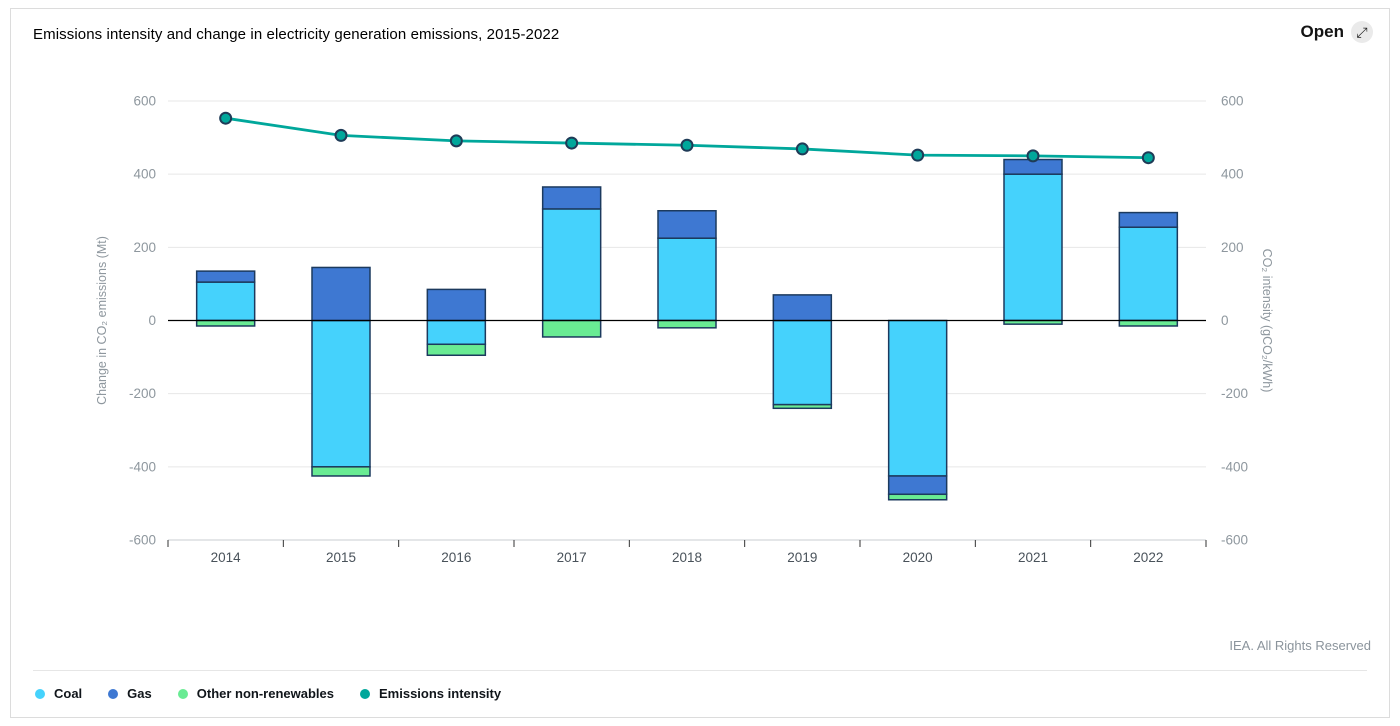 This screenshot has height=726, width=1400. I want to click on emissions-intensity-marker-2014, so click(226, 118).